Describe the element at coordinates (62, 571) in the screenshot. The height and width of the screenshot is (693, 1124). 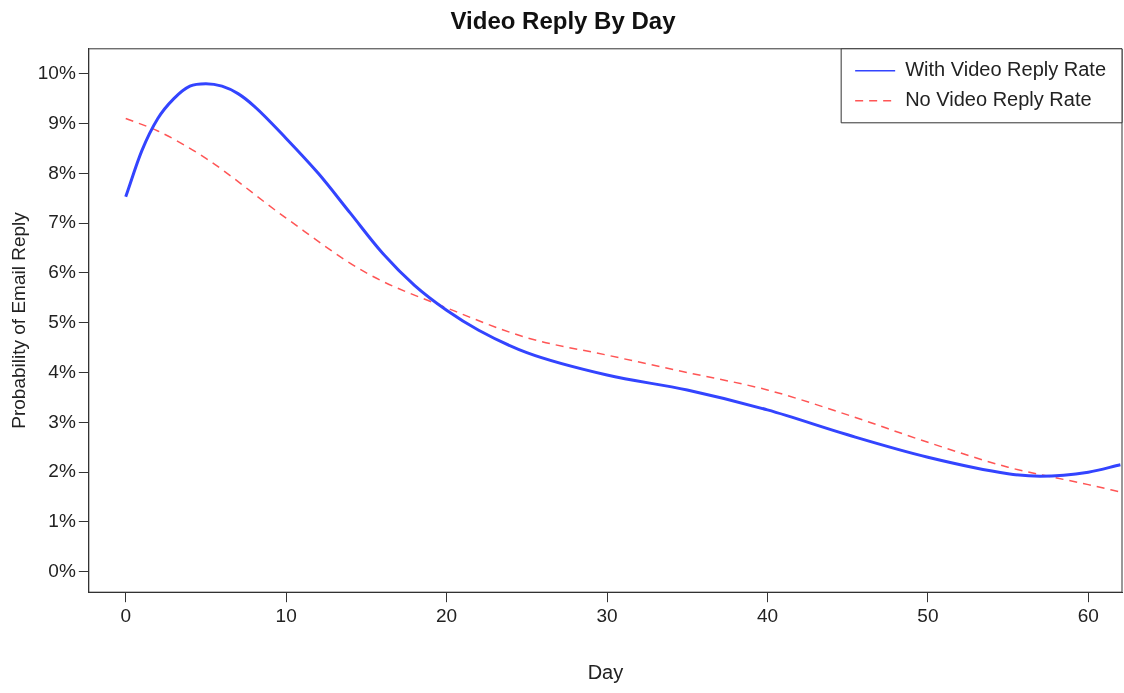
I see `y-tick-label: 0%` at that location.